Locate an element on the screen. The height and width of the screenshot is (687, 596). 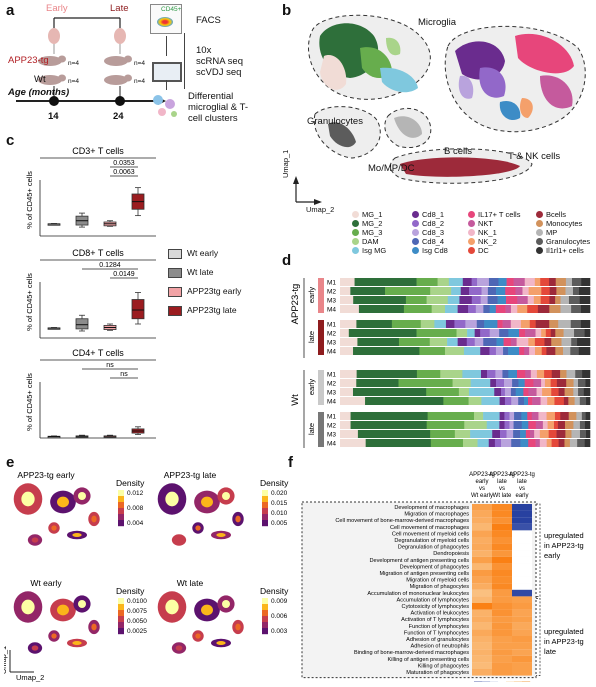
go-term-label: Migration of phagocytes is located at coordinates (440, 587).